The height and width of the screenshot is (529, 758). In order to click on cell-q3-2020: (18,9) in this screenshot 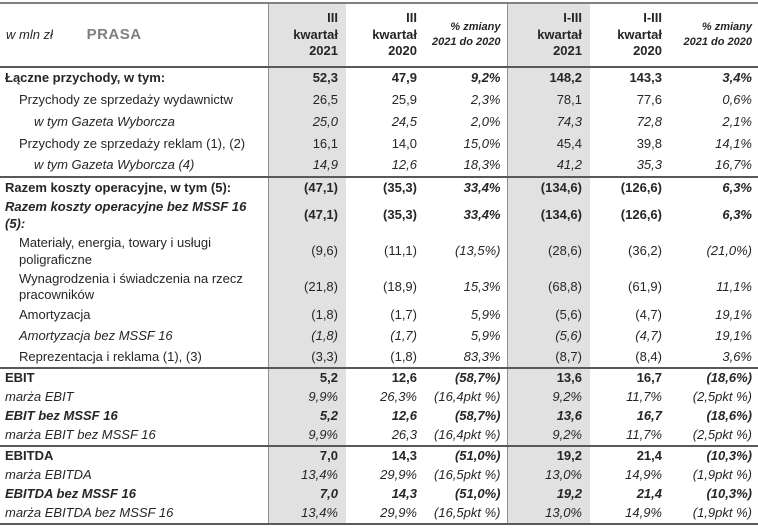, I will do `click(400, 286)`.